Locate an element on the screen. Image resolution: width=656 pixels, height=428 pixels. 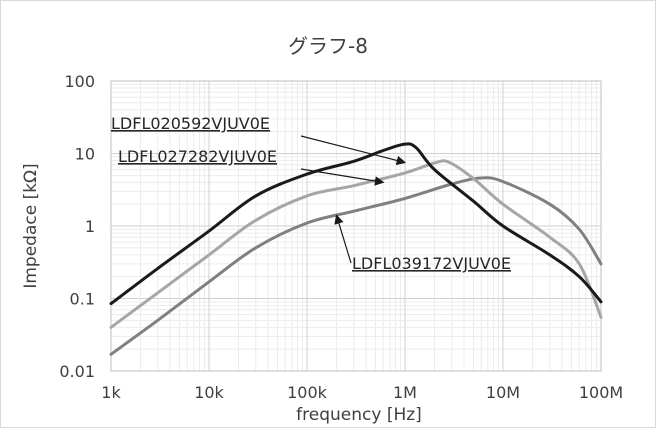
x-tick-label: 100M is located at coordinates (601, 392).